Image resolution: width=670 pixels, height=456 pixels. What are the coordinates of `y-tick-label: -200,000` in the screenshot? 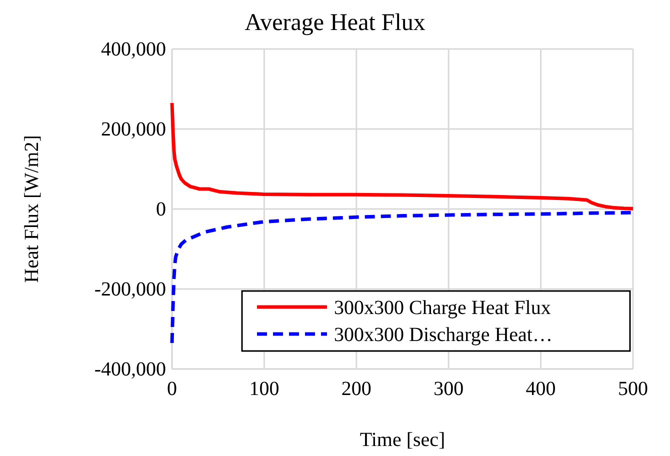 It's located at (130, 289).